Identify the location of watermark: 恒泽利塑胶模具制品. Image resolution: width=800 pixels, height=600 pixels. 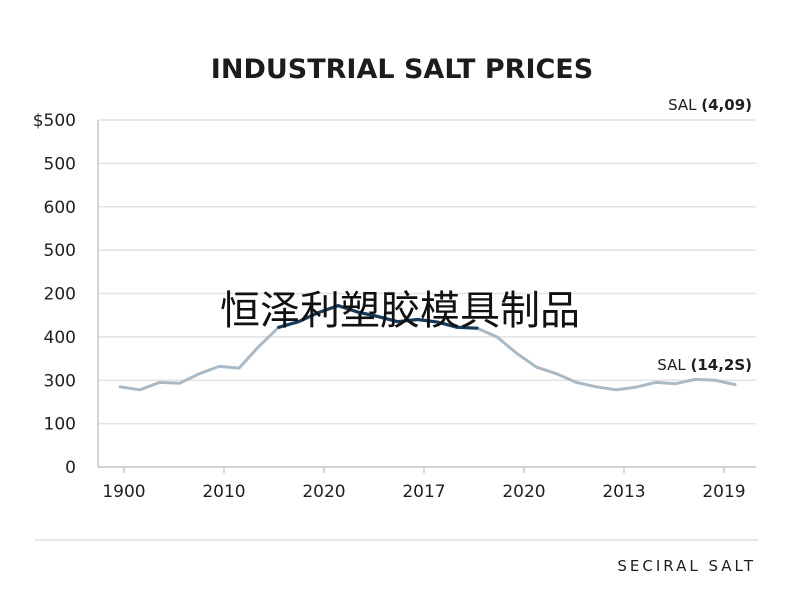
(400, 311).